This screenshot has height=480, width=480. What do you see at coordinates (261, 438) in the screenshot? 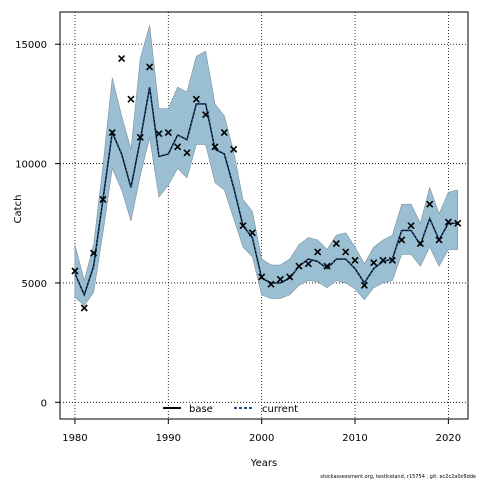
I see `x-tick-label: 2000` at bounding box center [261, 438].